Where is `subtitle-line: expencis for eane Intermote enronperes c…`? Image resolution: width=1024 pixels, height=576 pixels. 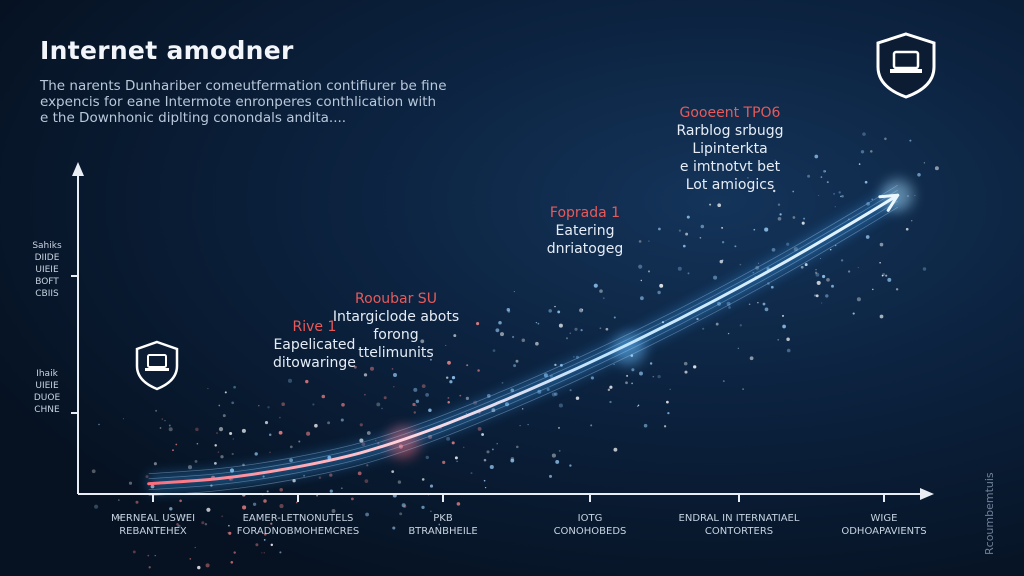 subtitle-line: expencis for eane Intermote enronperes c… is located at coordinates (238, 102).